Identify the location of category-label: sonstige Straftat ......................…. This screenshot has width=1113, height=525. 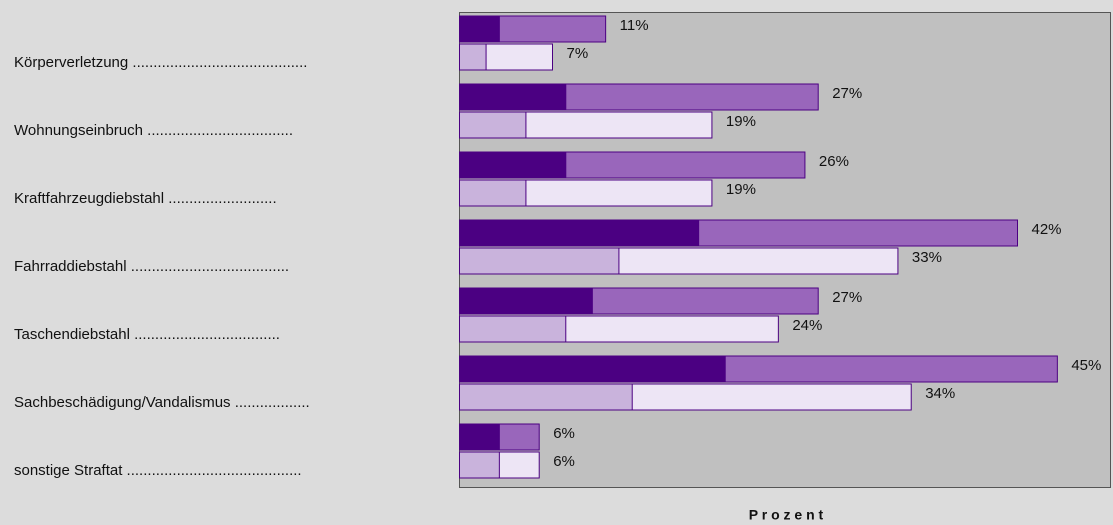
(158, 470).